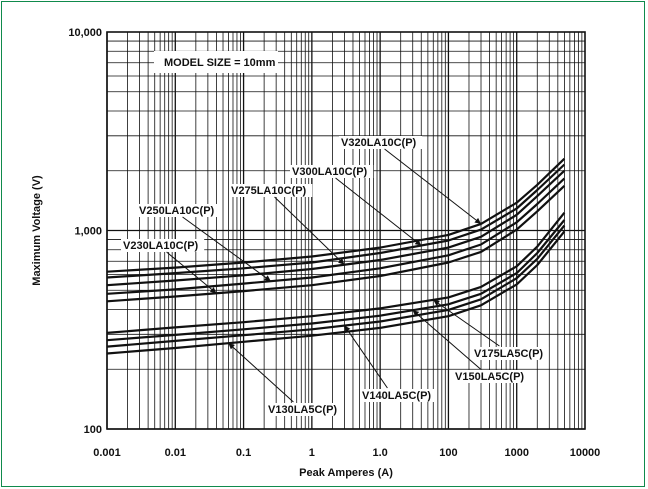 This screenshot has width=648, height=489. I want to click on label-v140la5cp: V140LA5C(P), so click(396, 396).